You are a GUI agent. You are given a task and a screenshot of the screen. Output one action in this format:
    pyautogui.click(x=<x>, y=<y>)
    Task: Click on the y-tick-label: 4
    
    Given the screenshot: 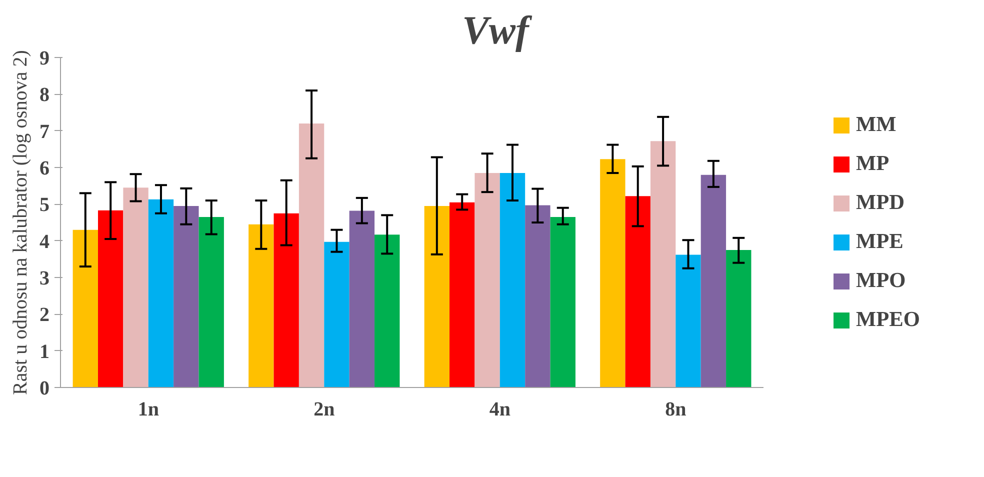 What is the action you would take?
    pyautogui.click(x=45, y=241)
    